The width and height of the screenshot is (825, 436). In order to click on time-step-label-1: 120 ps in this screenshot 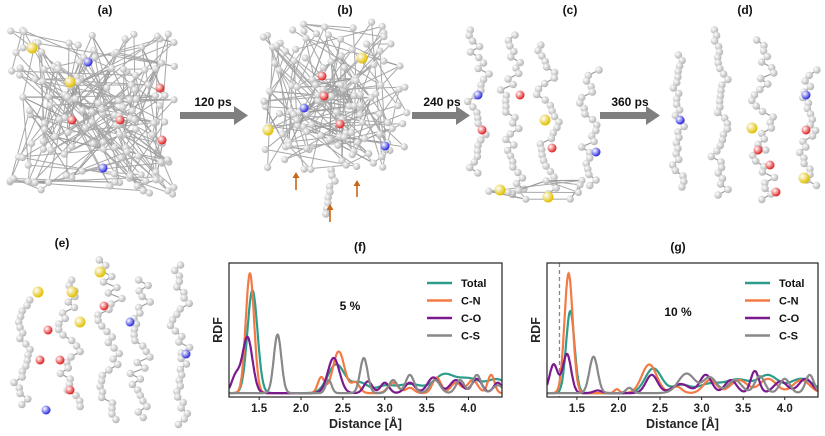, I will do `click(213, 102)`.